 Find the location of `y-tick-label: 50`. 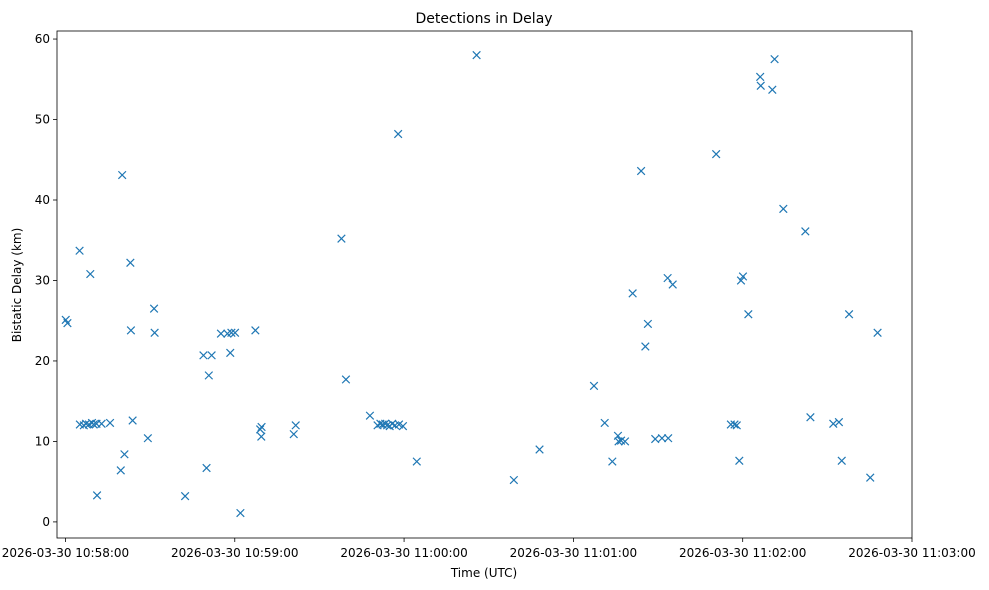

y-tick-label: 50 is located at coordinates (42, 120).